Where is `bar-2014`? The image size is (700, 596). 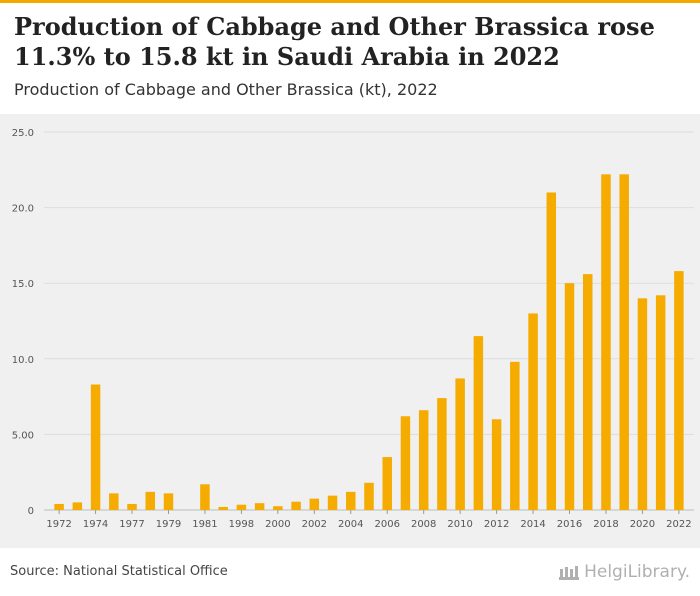 bar-2014 is located at coordinates (533, 411).